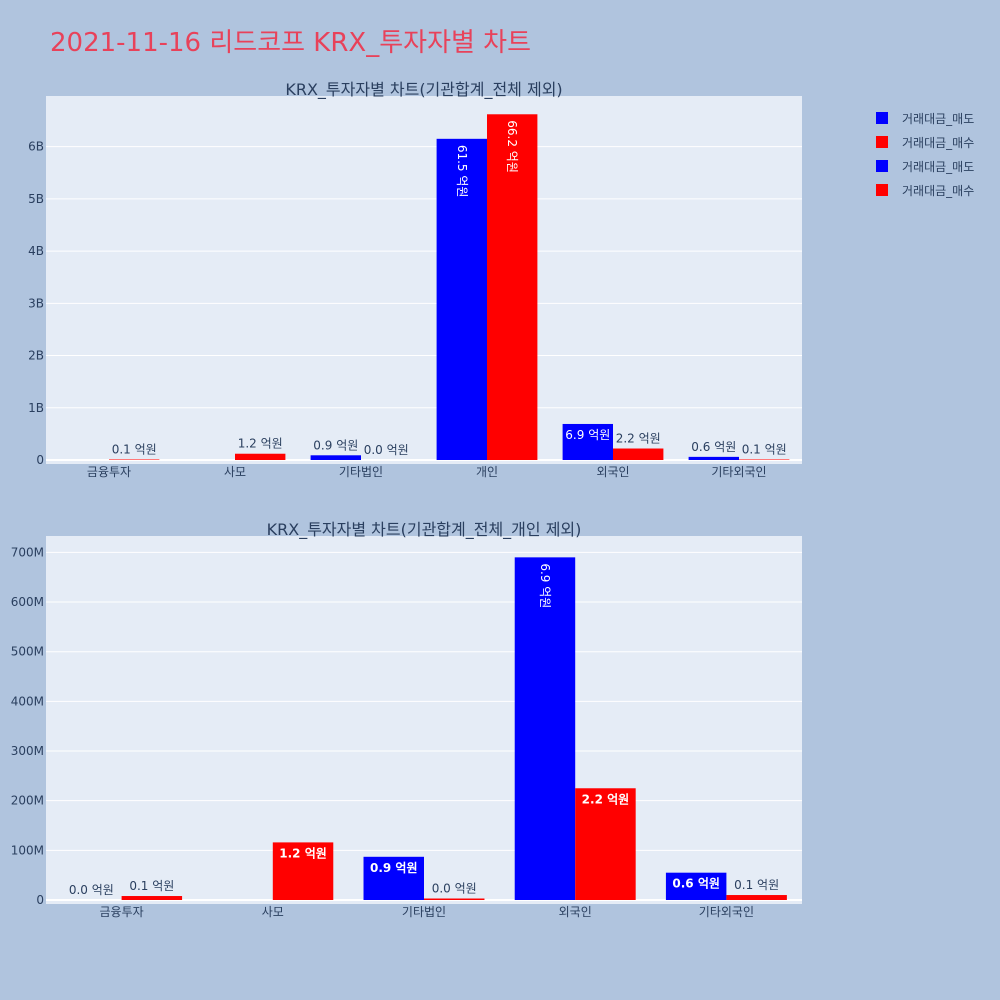 Image resolution: width=1000 pixels, height=1000 pixels. I want to click on legend: 거래대금_매도 거래대금_매수 거래대금_매도 거래대금_매수, so click(925, 154).